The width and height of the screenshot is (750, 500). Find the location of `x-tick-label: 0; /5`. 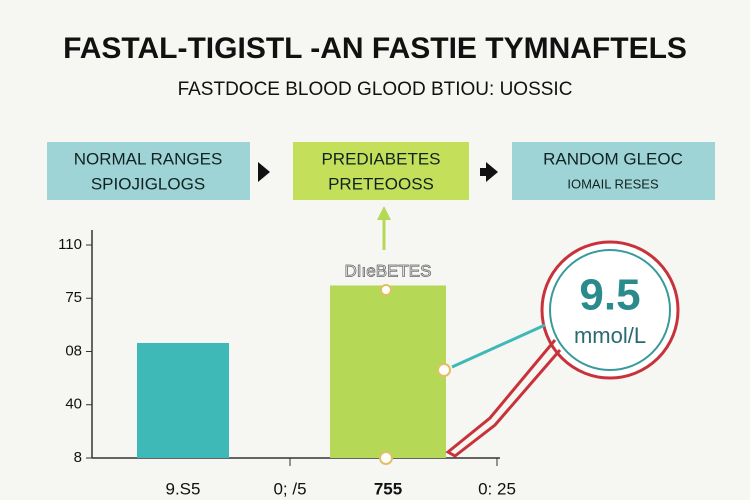

x-tick-label: 0; /5 is located at coordinates (289, 488).